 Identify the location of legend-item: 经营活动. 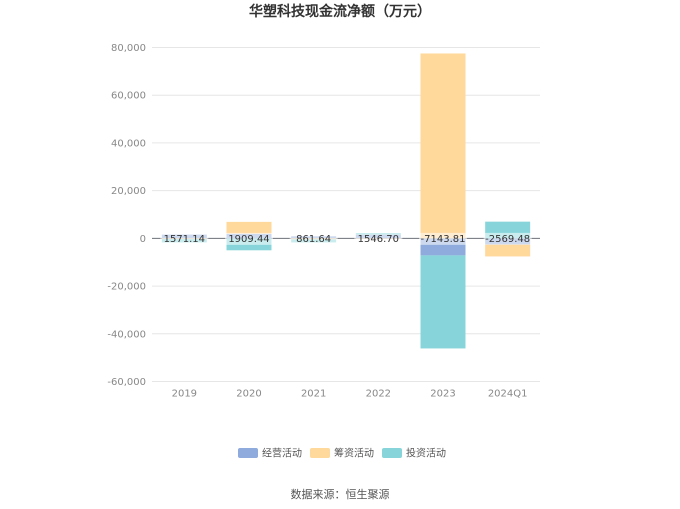
(282, 453).